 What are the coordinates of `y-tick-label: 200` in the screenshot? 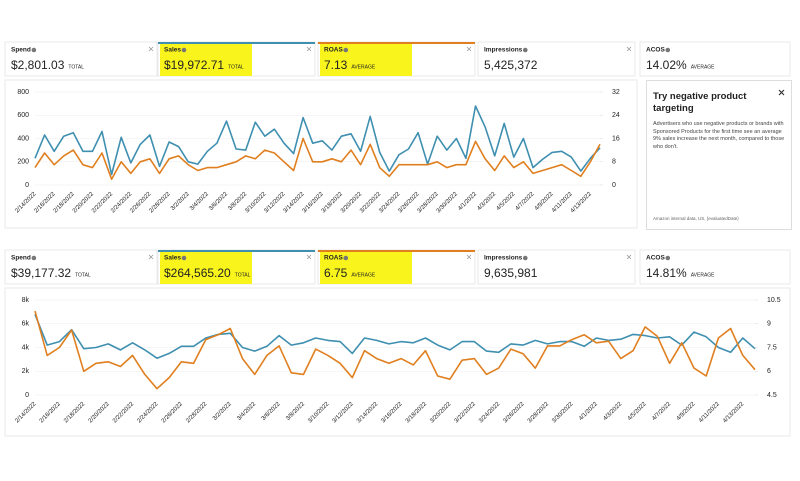 It's located at (23, 162).